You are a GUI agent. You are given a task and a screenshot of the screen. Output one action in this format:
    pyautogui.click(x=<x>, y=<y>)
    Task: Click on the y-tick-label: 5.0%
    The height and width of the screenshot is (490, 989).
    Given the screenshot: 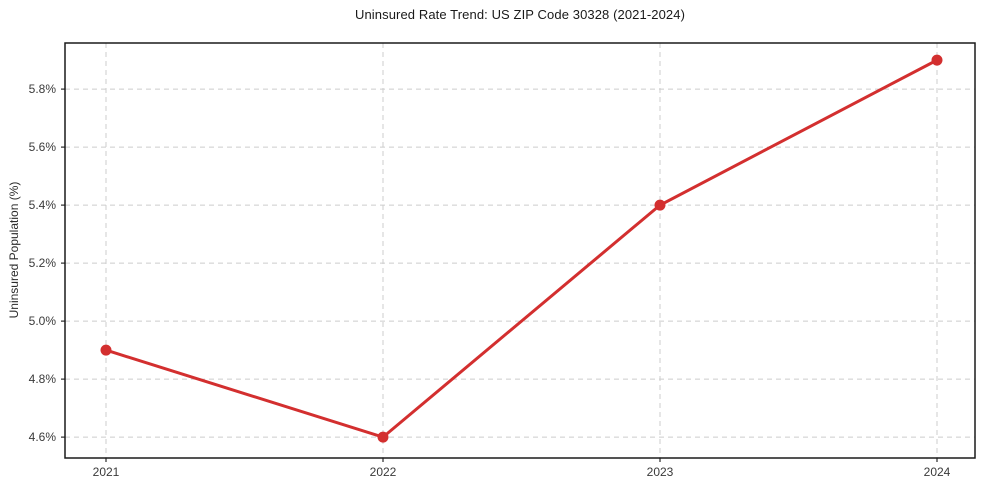 What is the action you would take?
    pyautogui.click(x=43, y=321)
    